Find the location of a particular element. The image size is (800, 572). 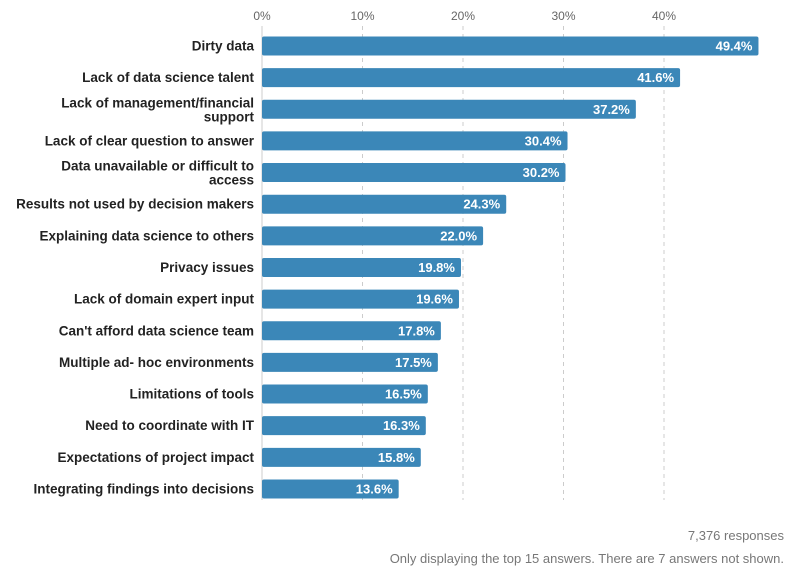

category-label: Lack of data science talent is located at coordinates (168, 77).